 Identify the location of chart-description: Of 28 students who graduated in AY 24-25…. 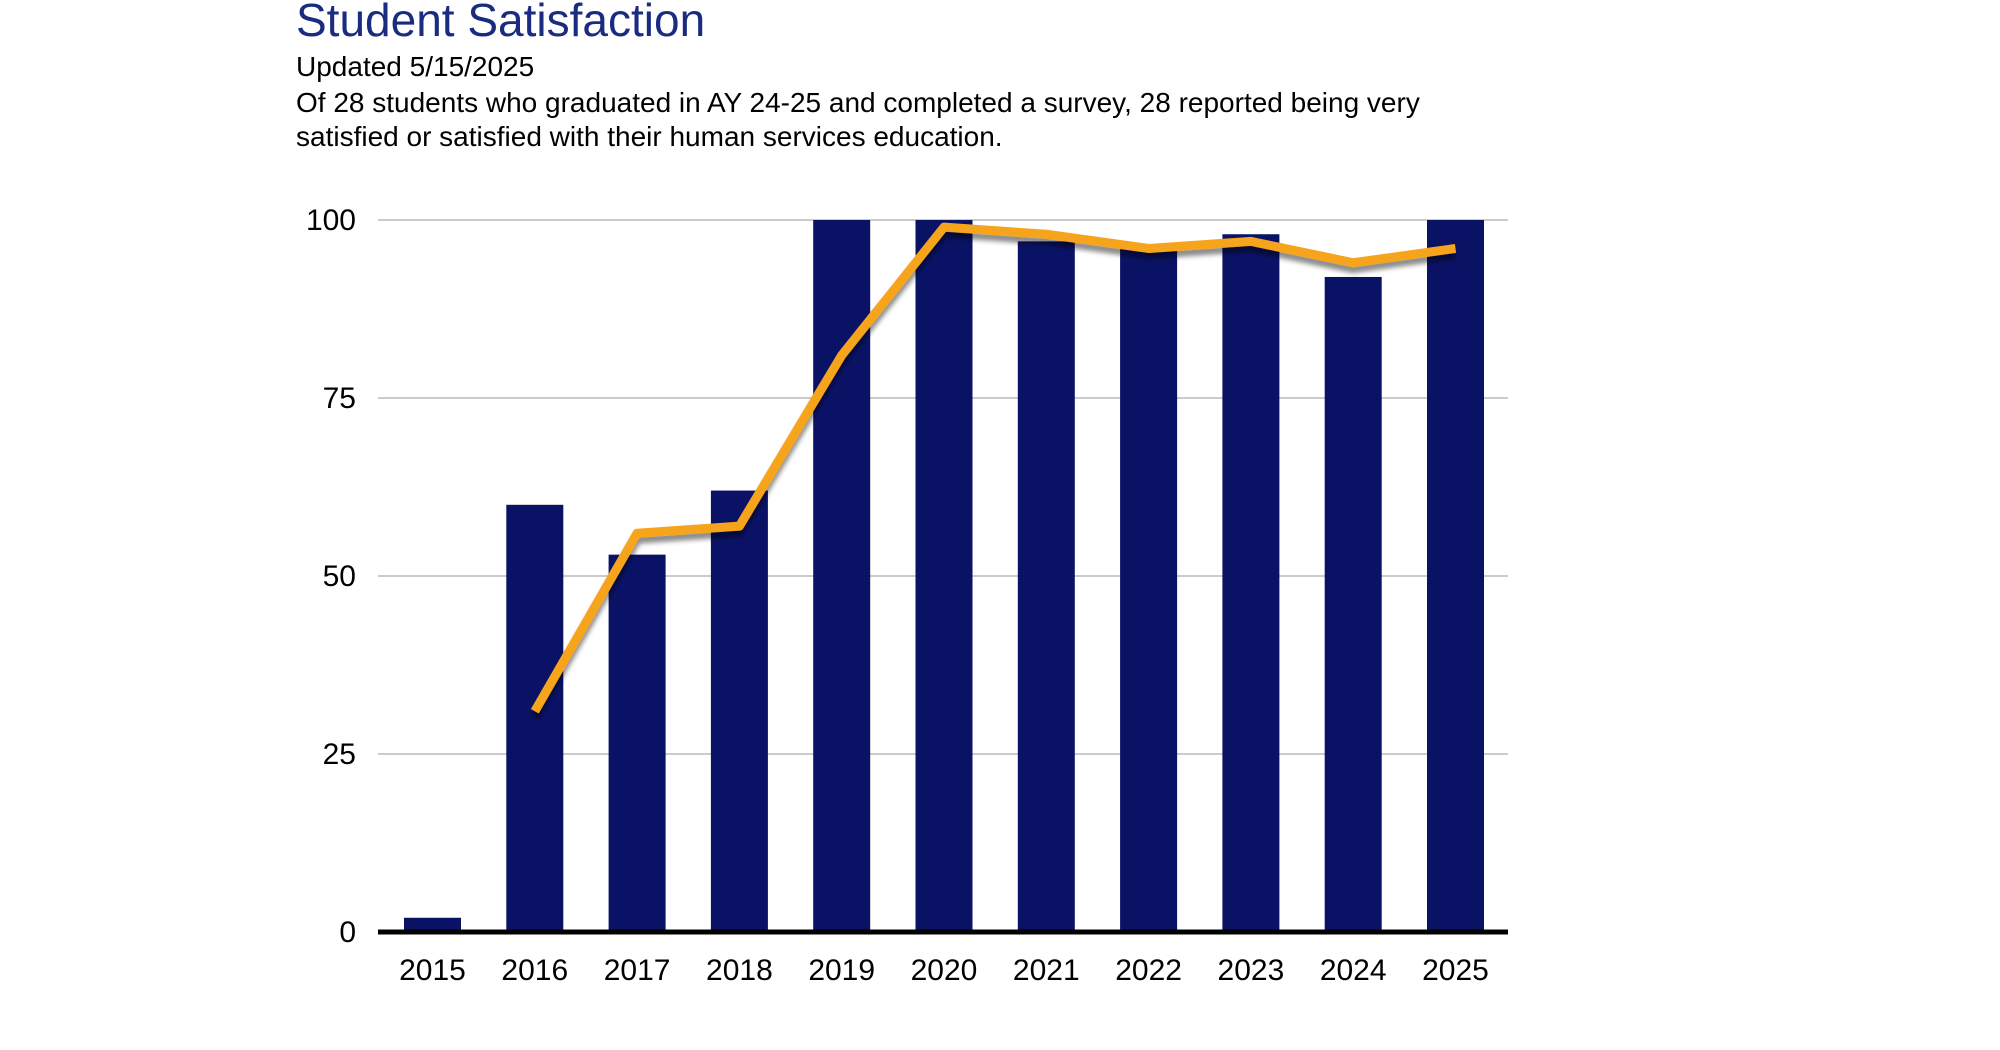
(858, 120).